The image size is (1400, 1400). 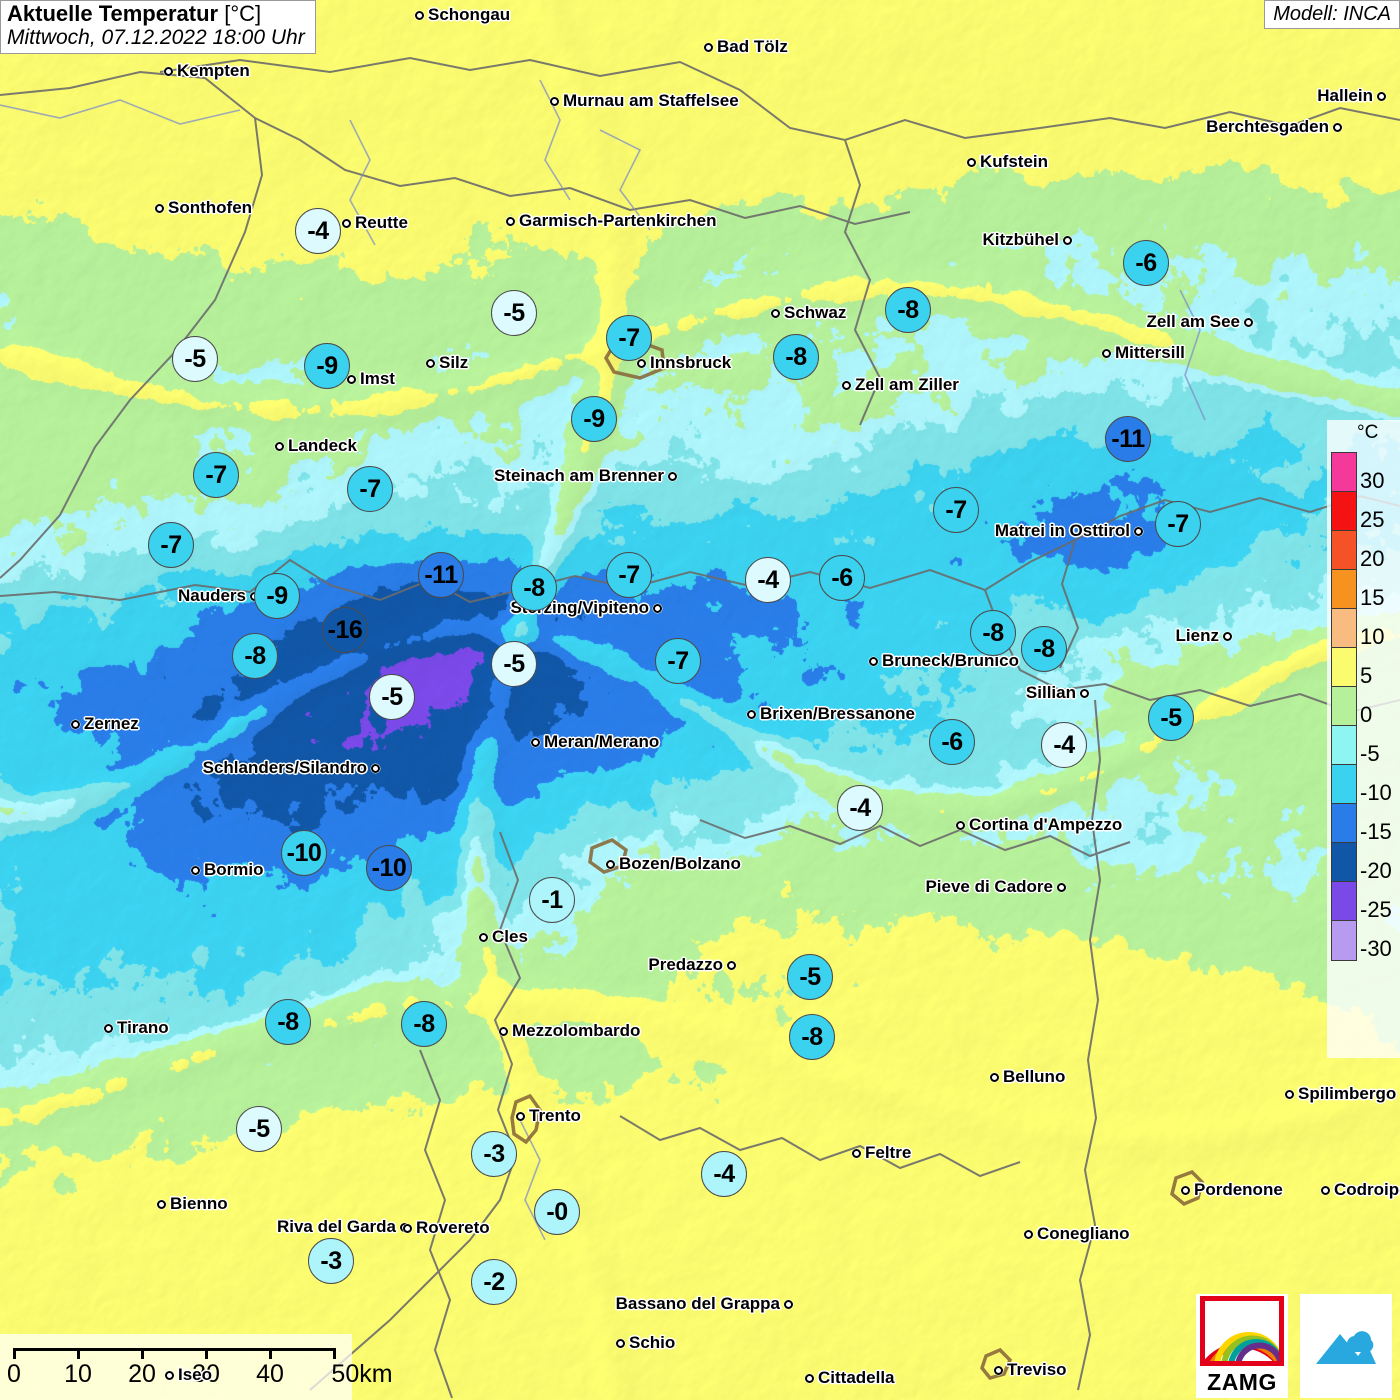 I want to click on city-label: Bassano del Grappa, so click(x=704, y=1304).